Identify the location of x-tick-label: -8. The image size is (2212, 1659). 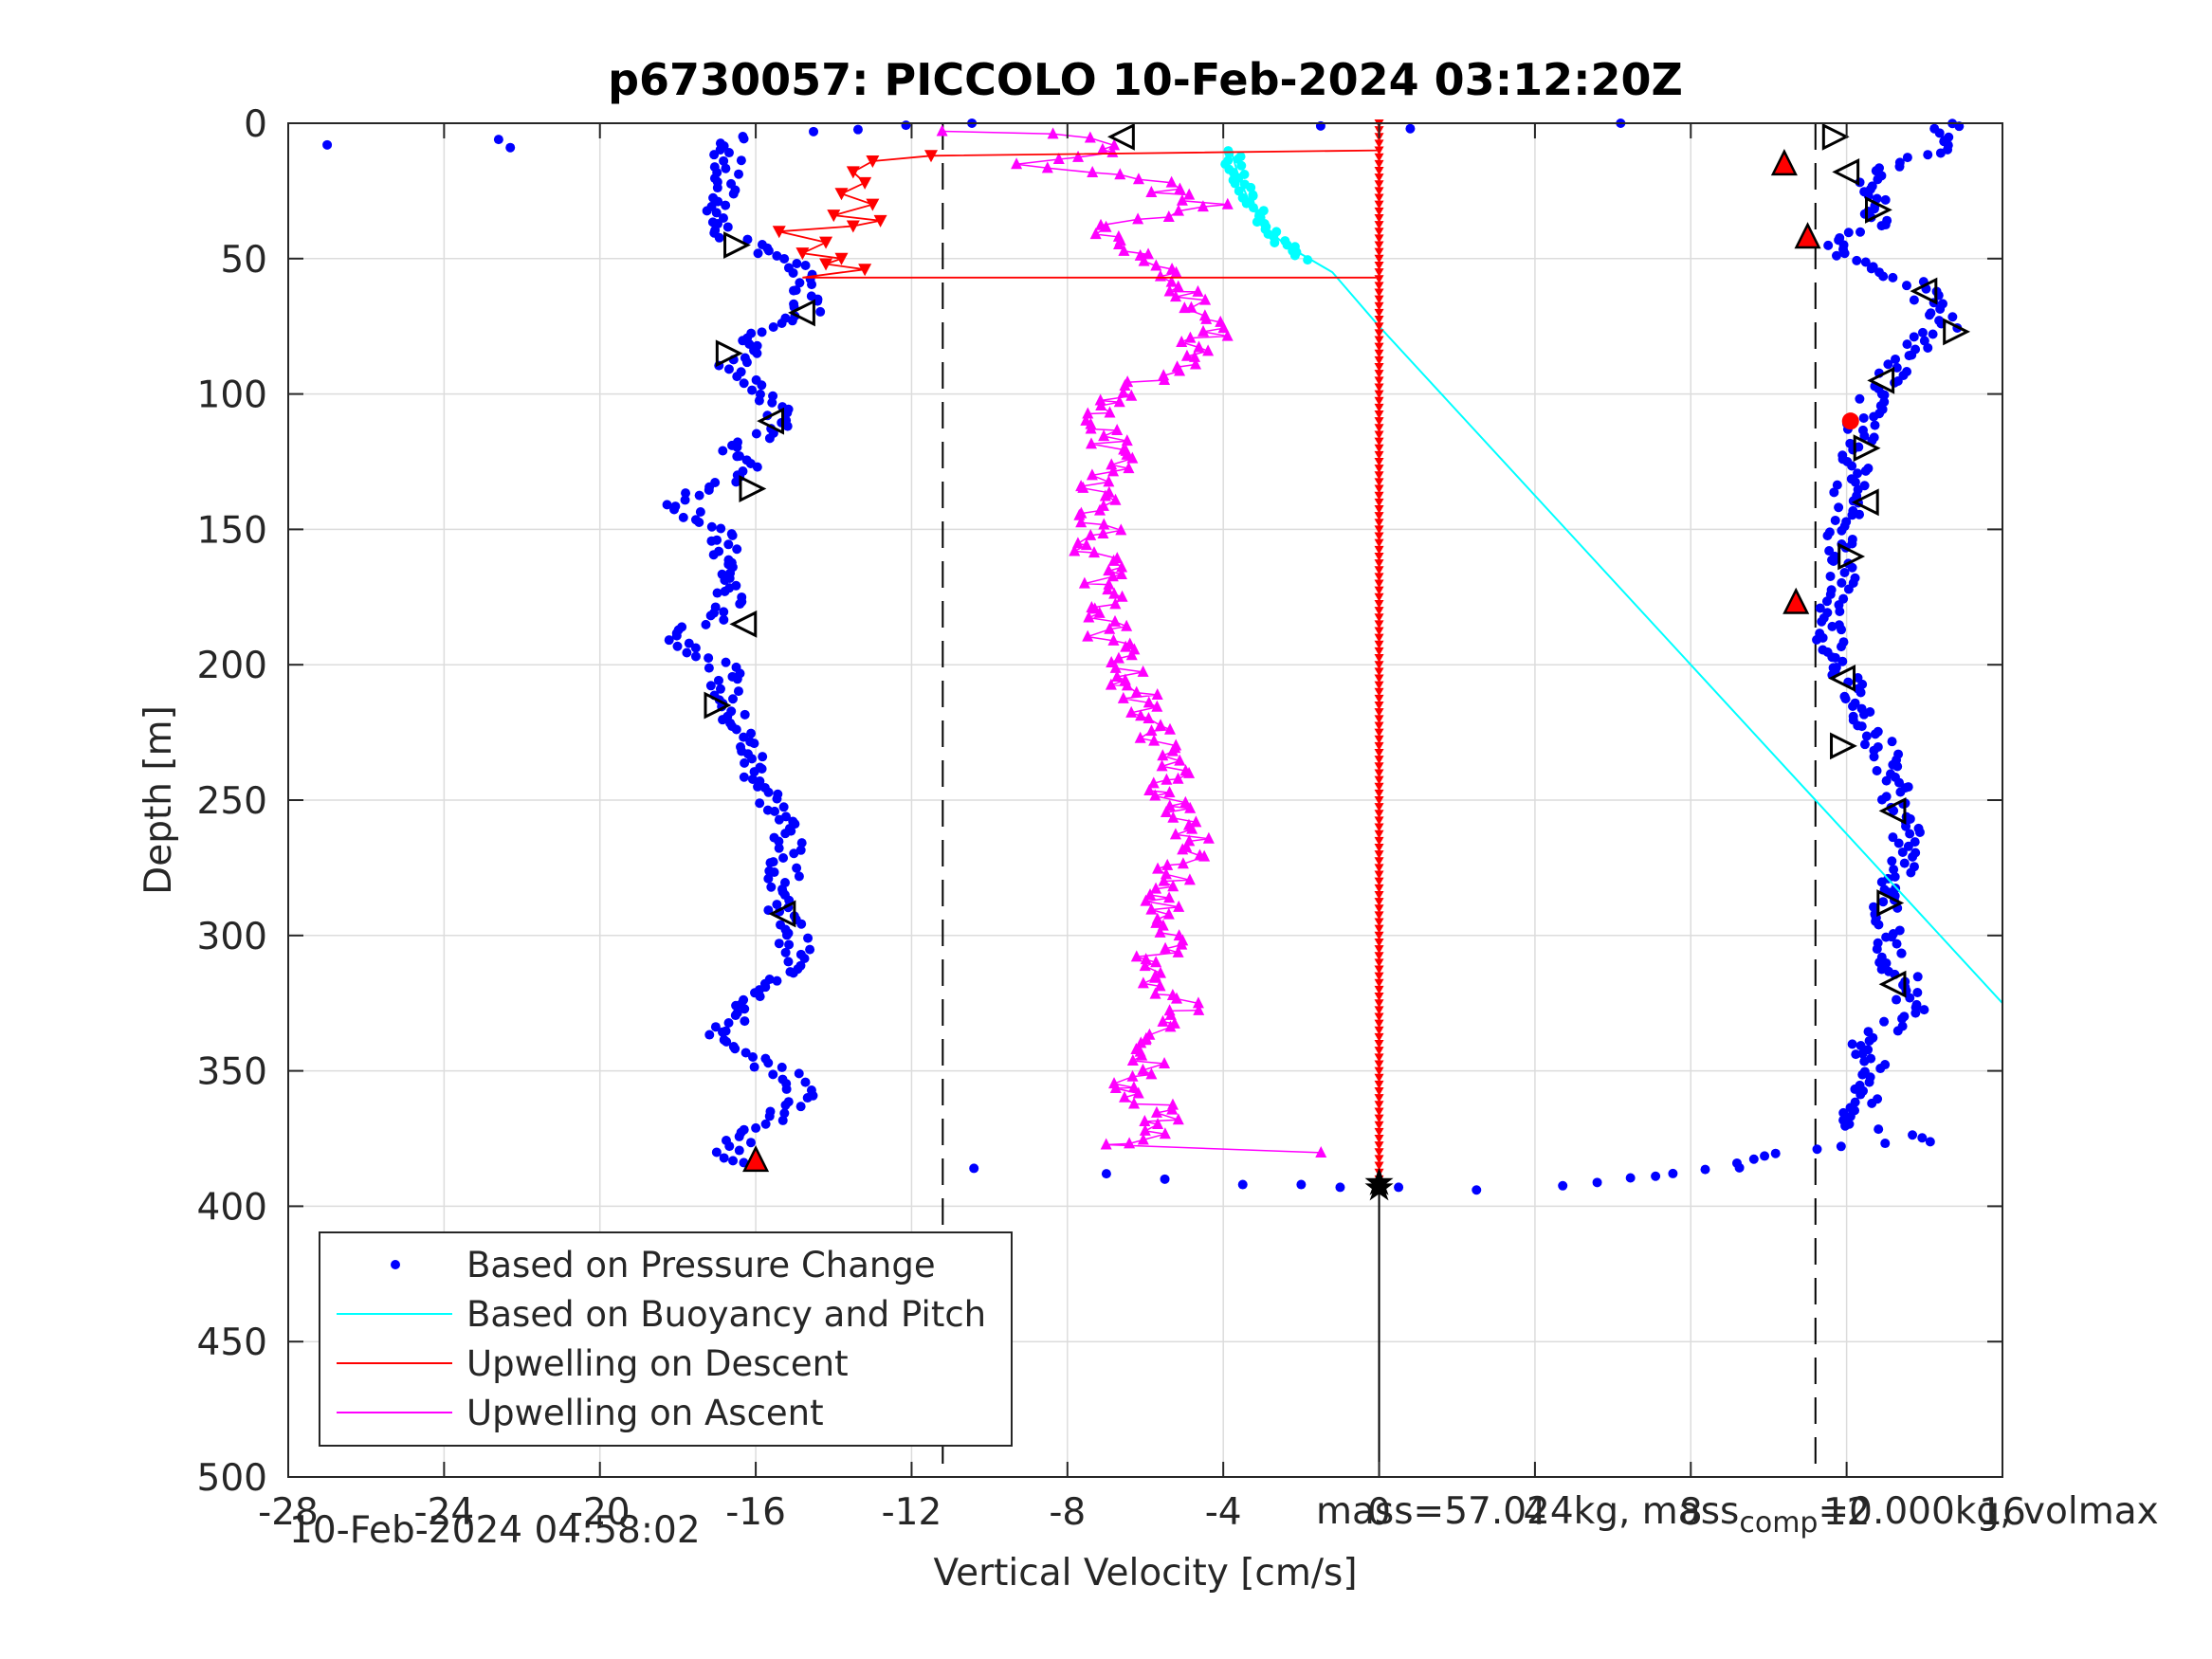
(1067, 1512).